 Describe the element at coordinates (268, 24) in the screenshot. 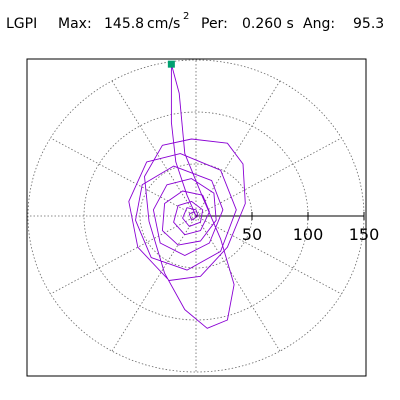

I see `period-value: 0.260 s` at that location.